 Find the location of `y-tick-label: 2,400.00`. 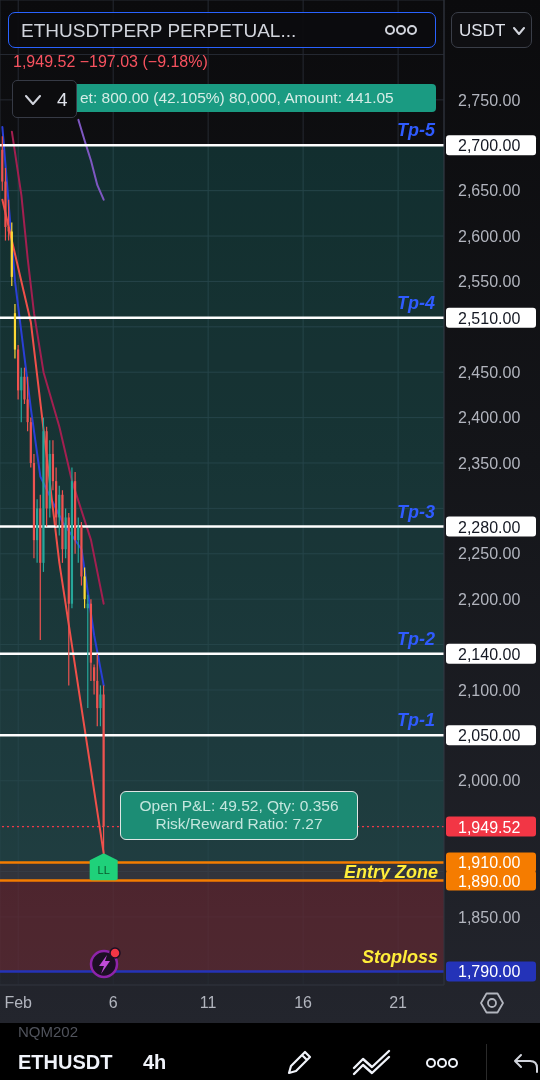

y-tick-label: 2,400.00 is located at coordinates (489, 418).